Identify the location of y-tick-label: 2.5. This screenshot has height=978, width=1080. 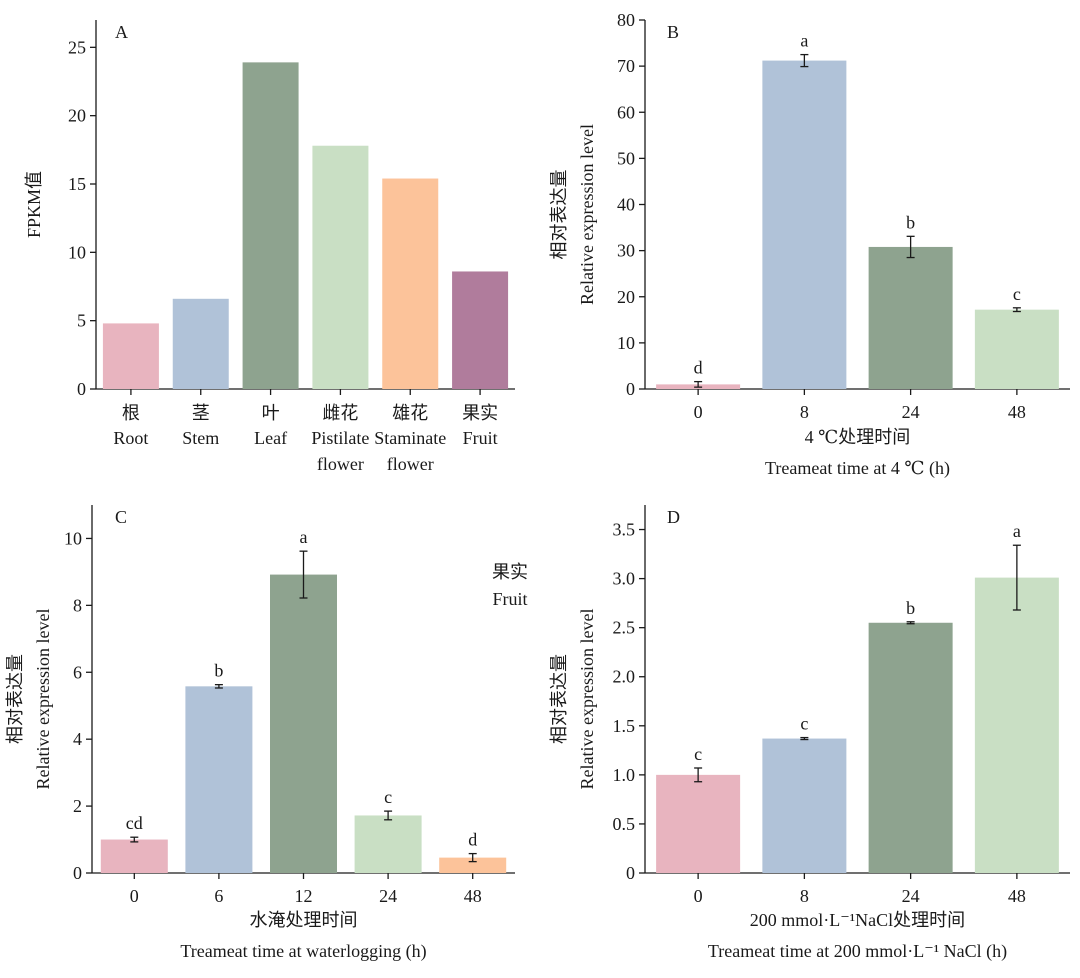
(624, 628).